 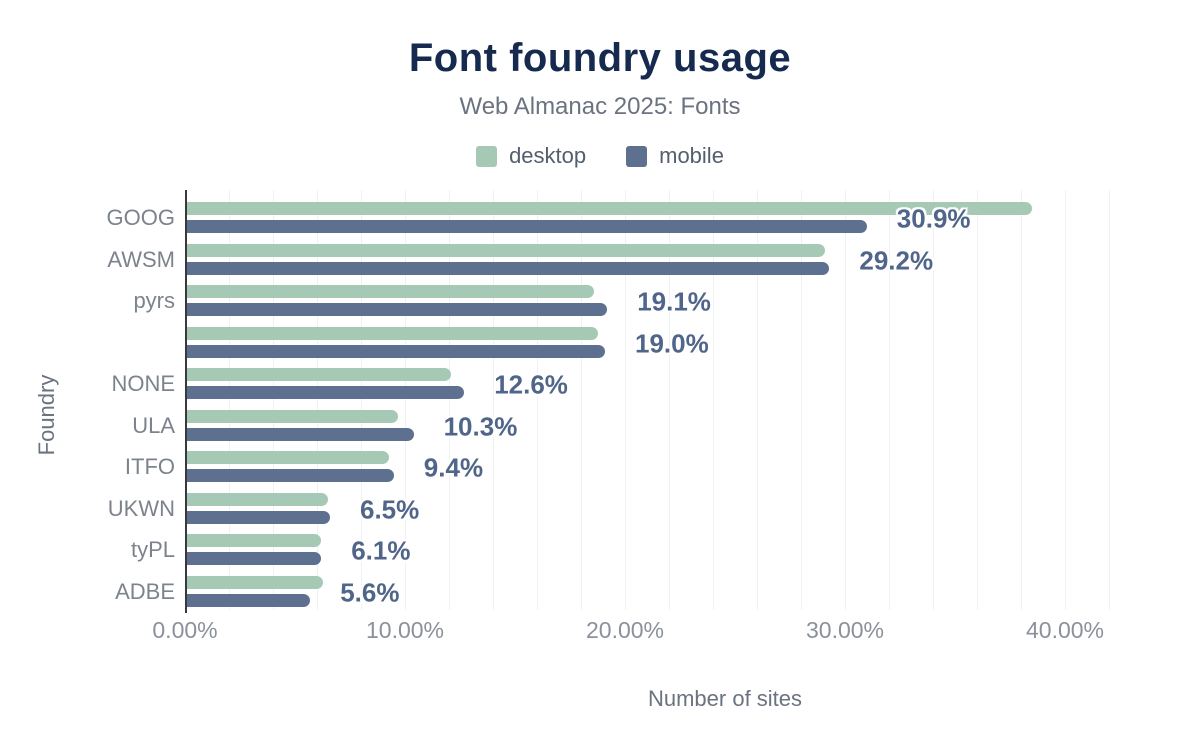 I want to click on bar-mobile-GOOG, so click(x=527, y=226).